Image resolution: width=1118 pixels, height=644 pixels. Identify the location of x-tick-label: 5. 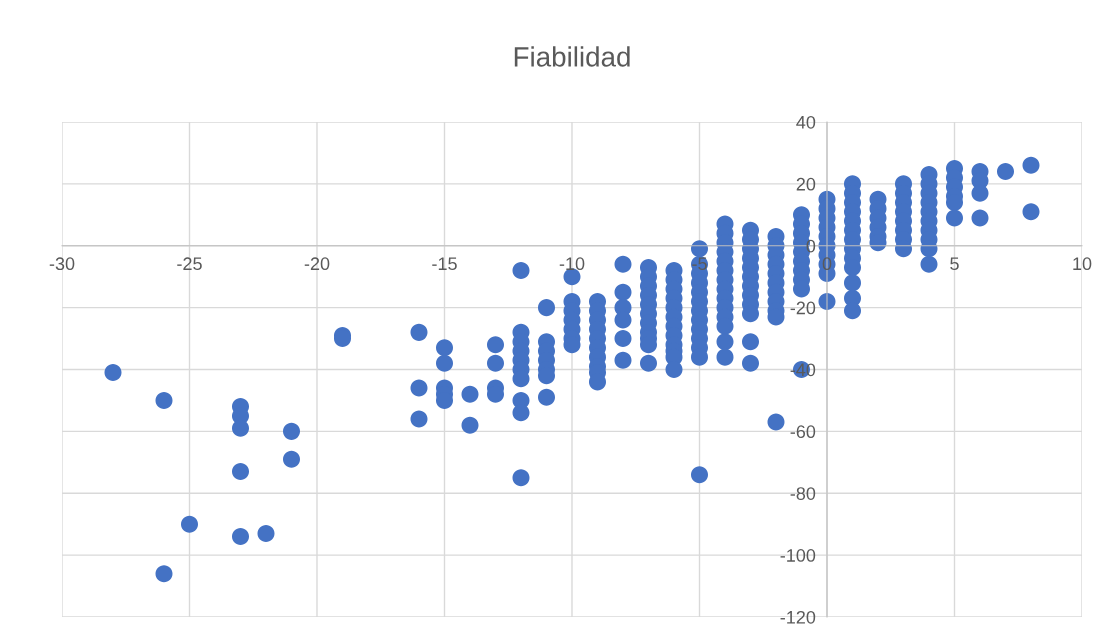
(954, 264).